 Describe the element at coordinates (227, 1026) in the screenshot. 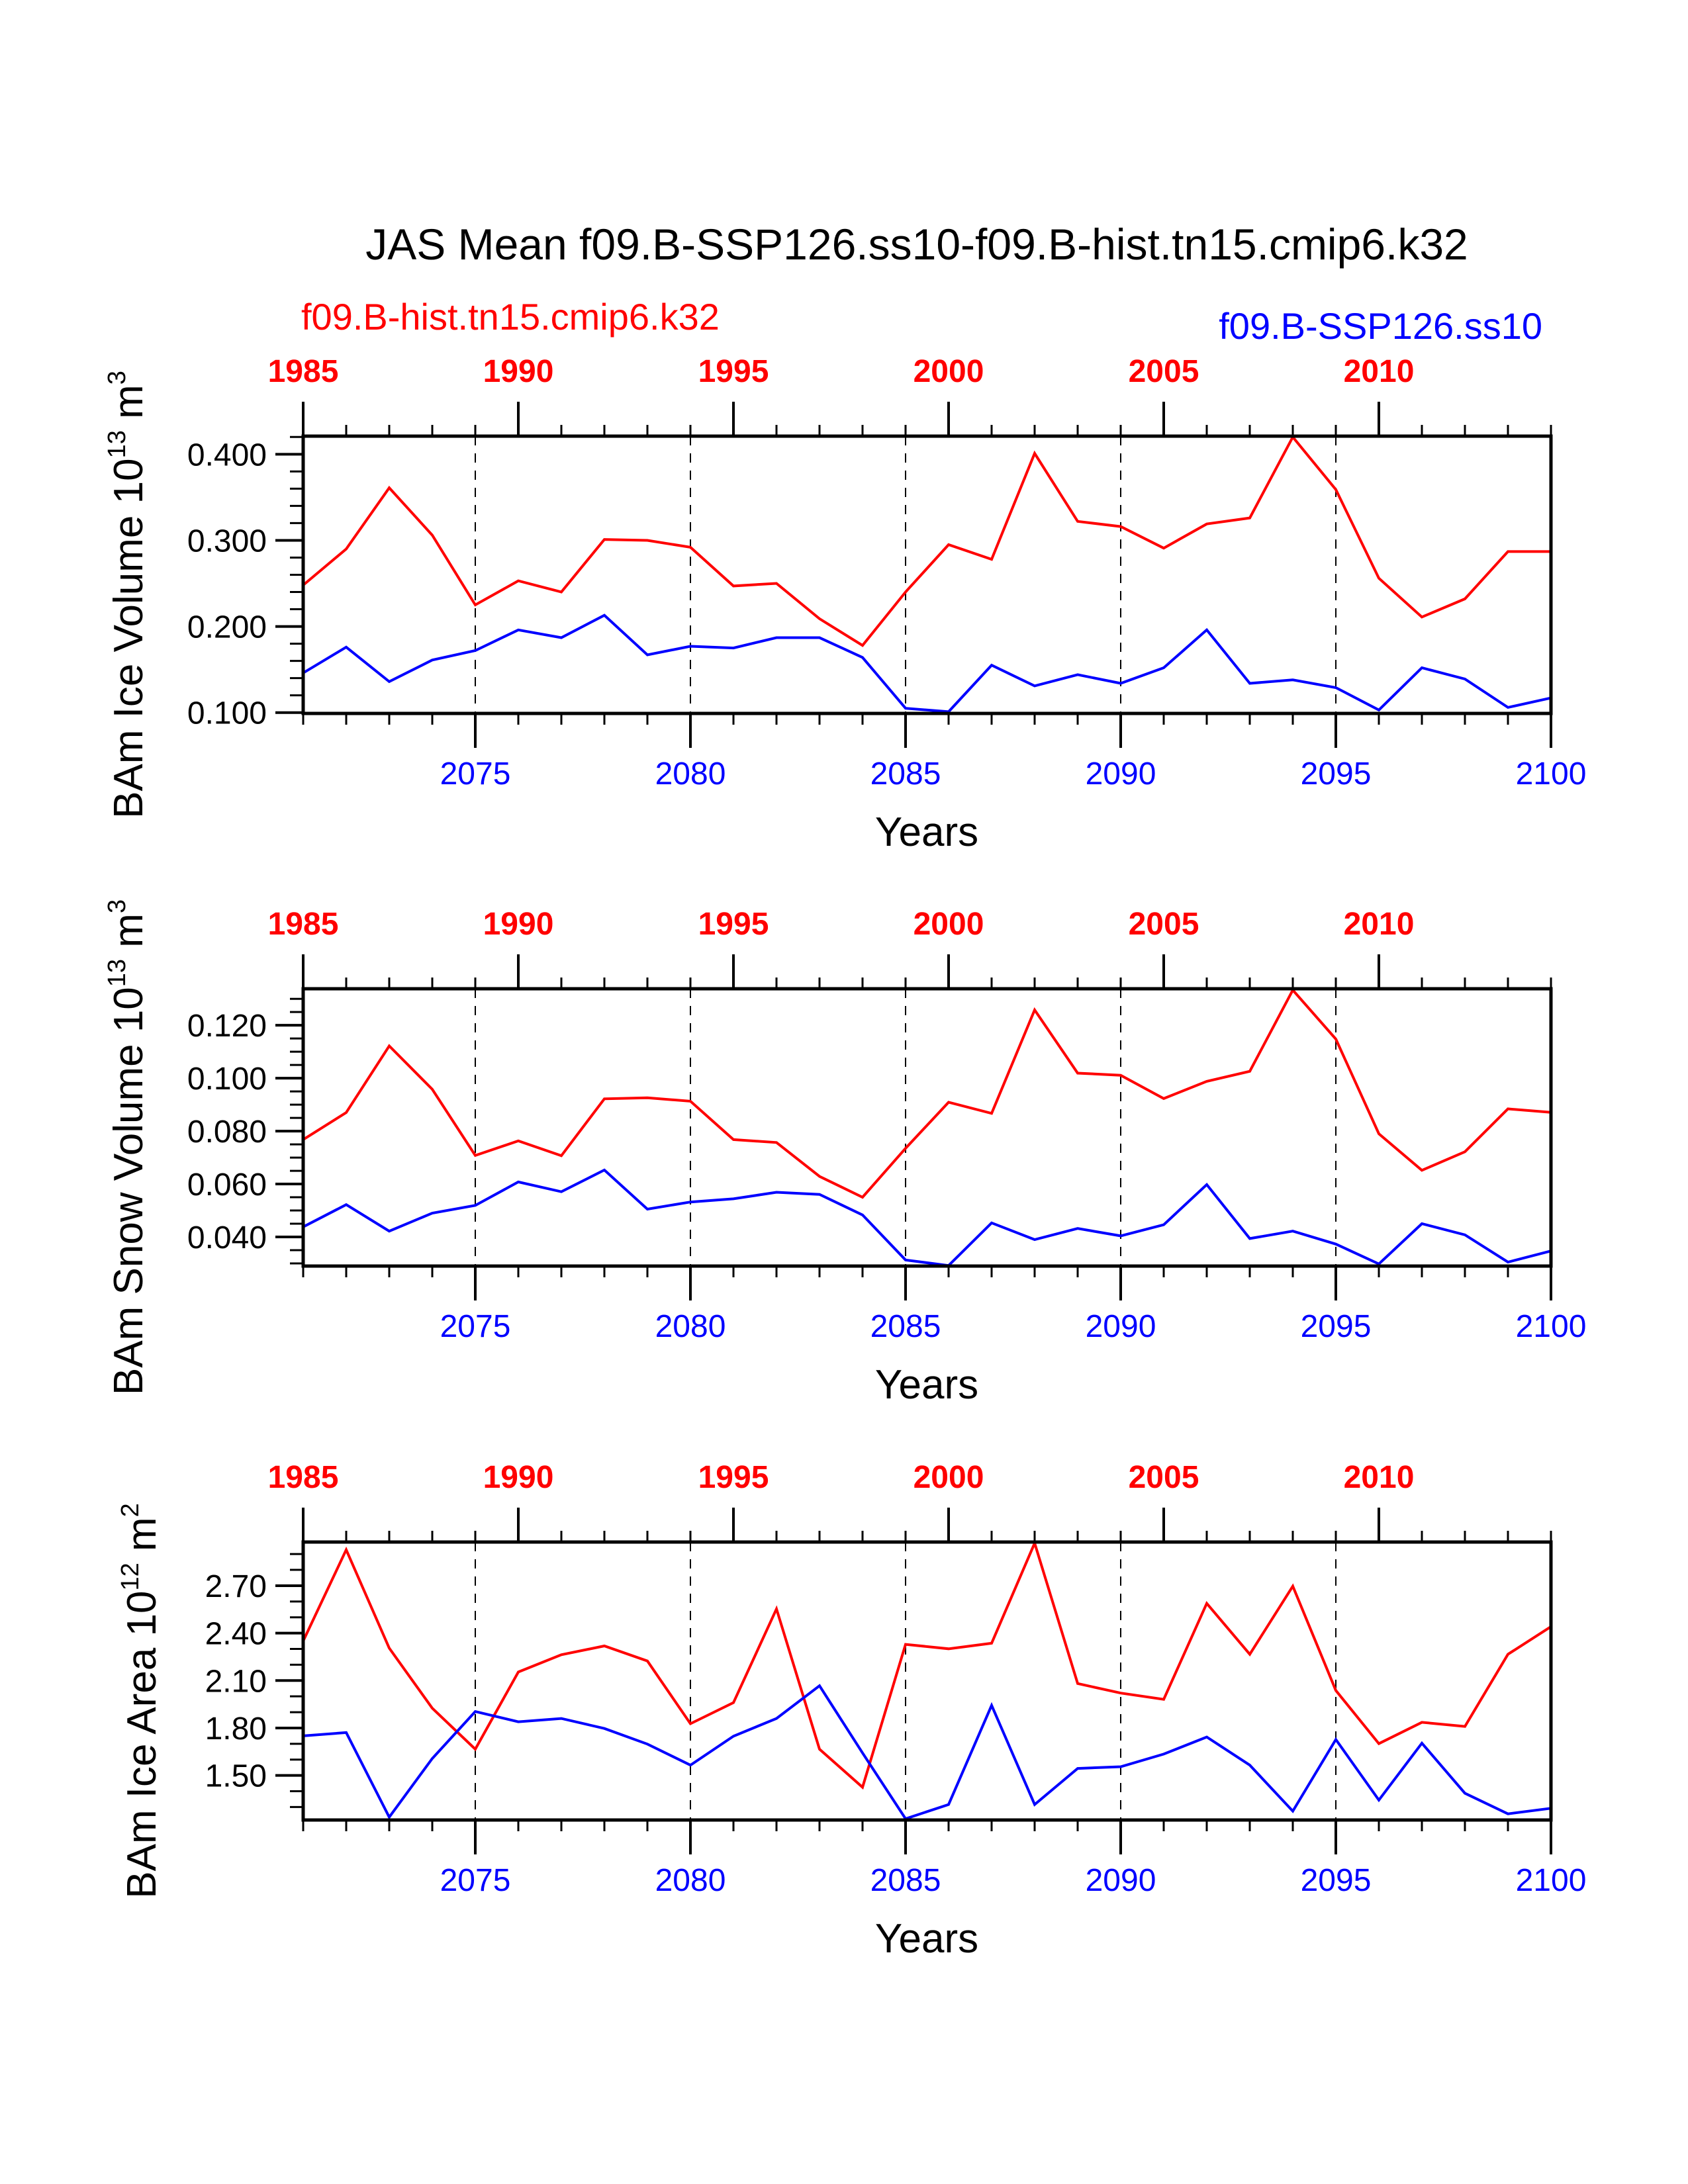

I see `y-tick-label: 0.120` at that location.